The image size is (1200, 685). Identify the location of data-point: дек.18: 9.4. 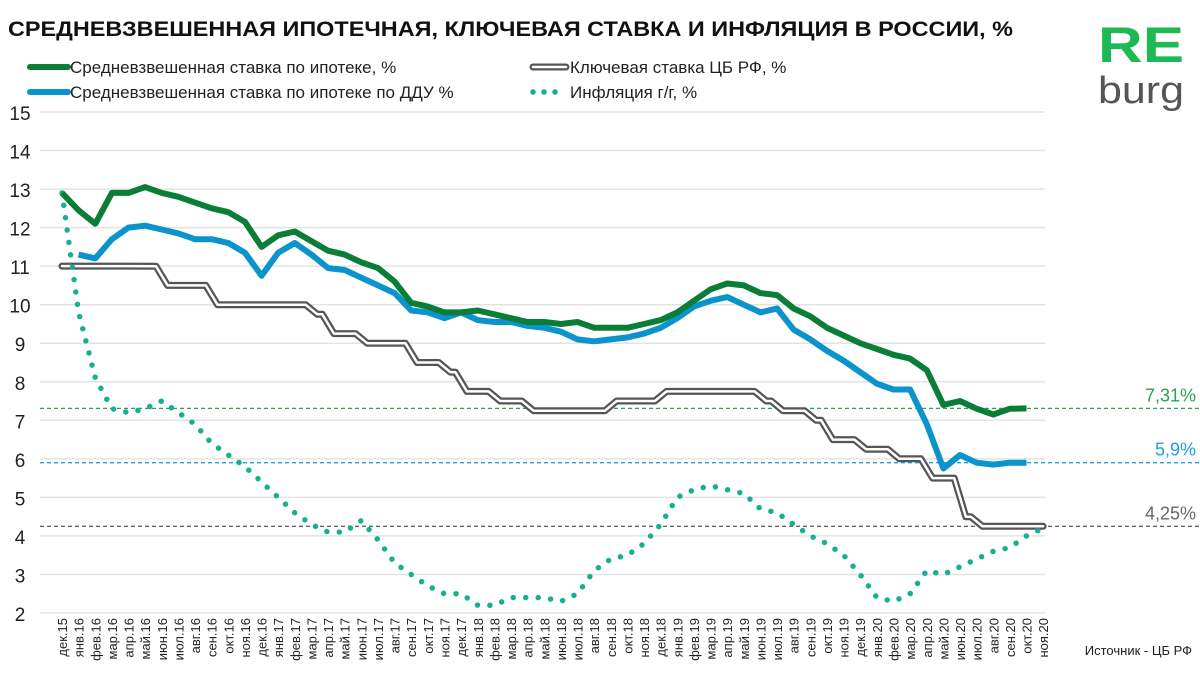
(661, 328).